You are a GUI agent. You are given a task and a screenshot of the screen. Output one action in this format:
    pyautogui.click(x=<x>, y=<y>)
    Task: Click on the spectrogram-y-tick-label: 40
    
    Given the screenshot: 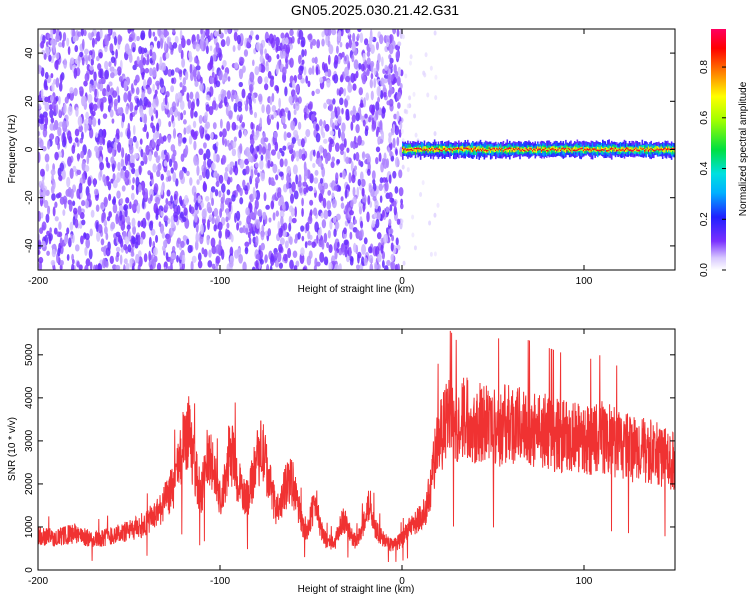 What is the action you would take?
    pyautogui.click(x=29, y=53)
    